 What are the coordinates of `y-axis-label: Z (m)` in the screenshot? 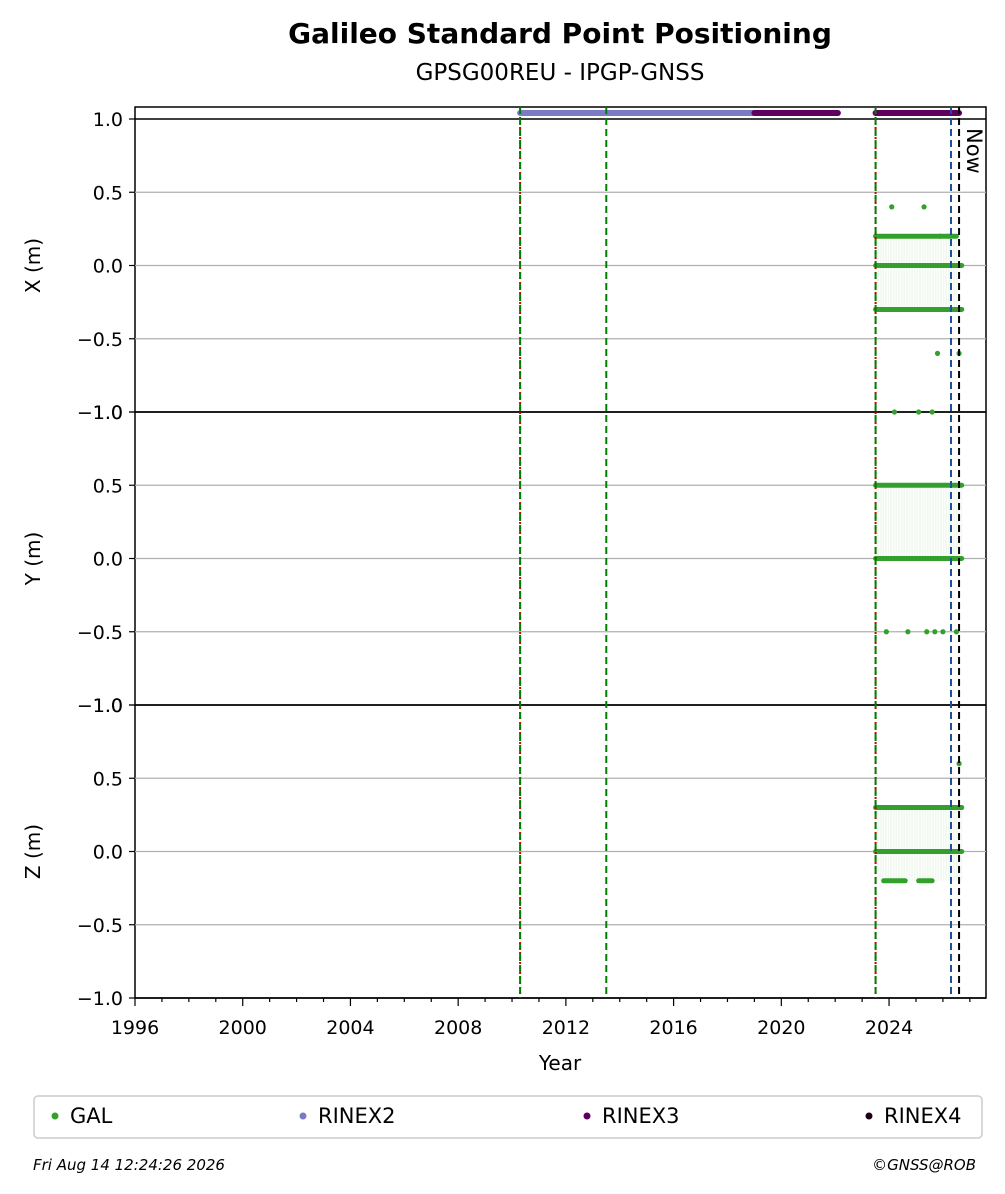 It's located at (33, 851).